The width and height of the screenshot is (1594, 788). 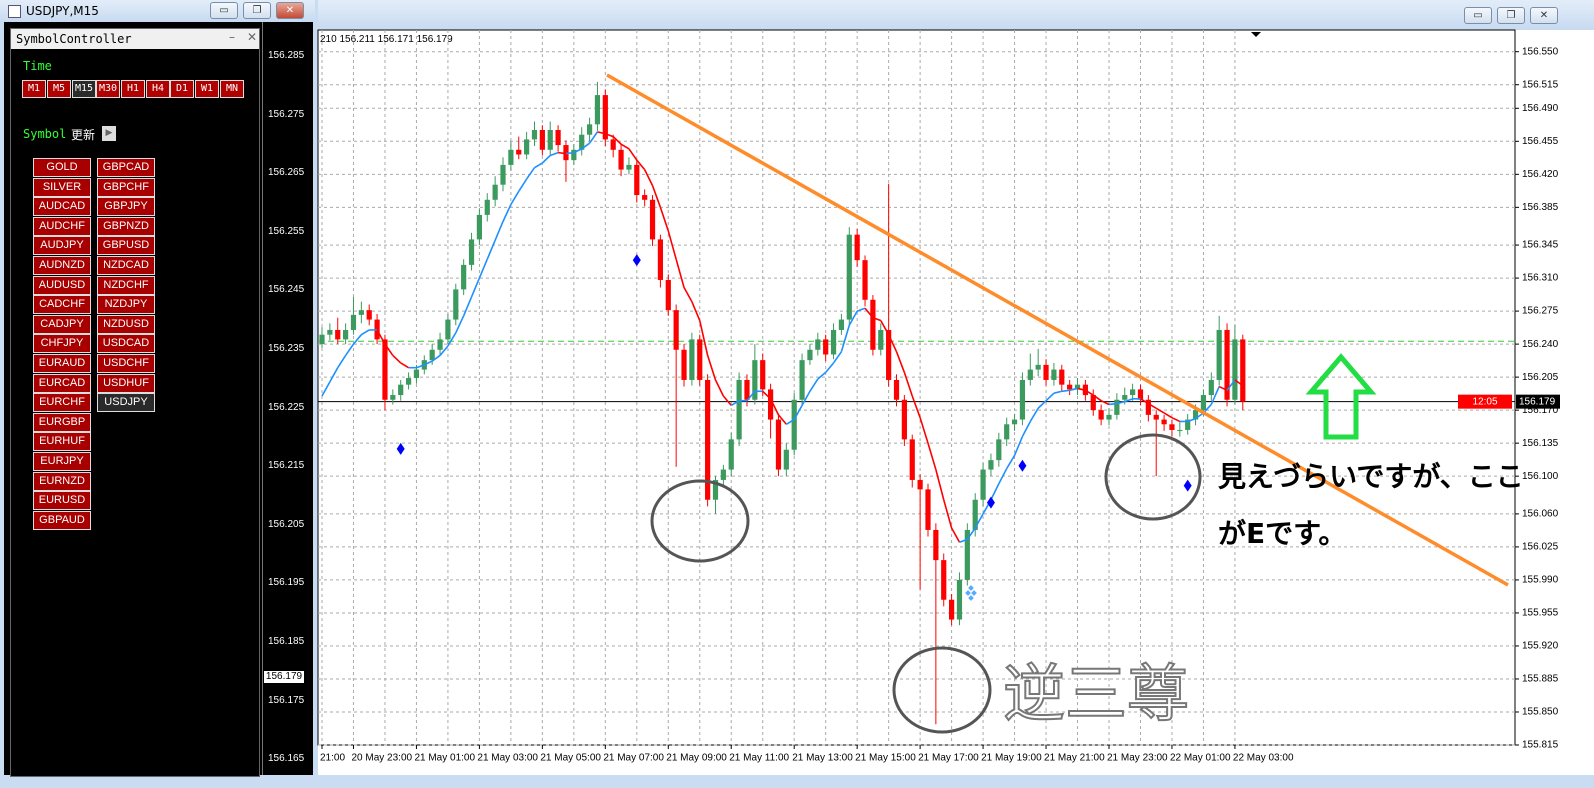 I want to click on symbol-button: AUDJPY, so click(x=62, y=246).